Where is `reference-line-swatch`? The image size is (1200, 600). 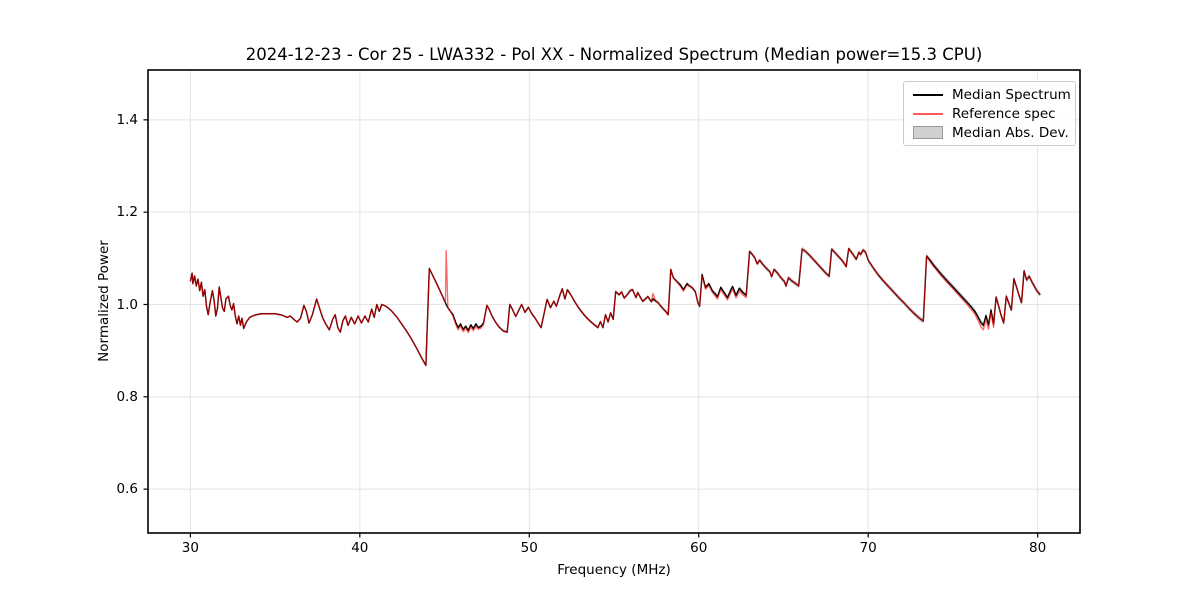 reference-line-swatch is located at coordinates (928, 113).